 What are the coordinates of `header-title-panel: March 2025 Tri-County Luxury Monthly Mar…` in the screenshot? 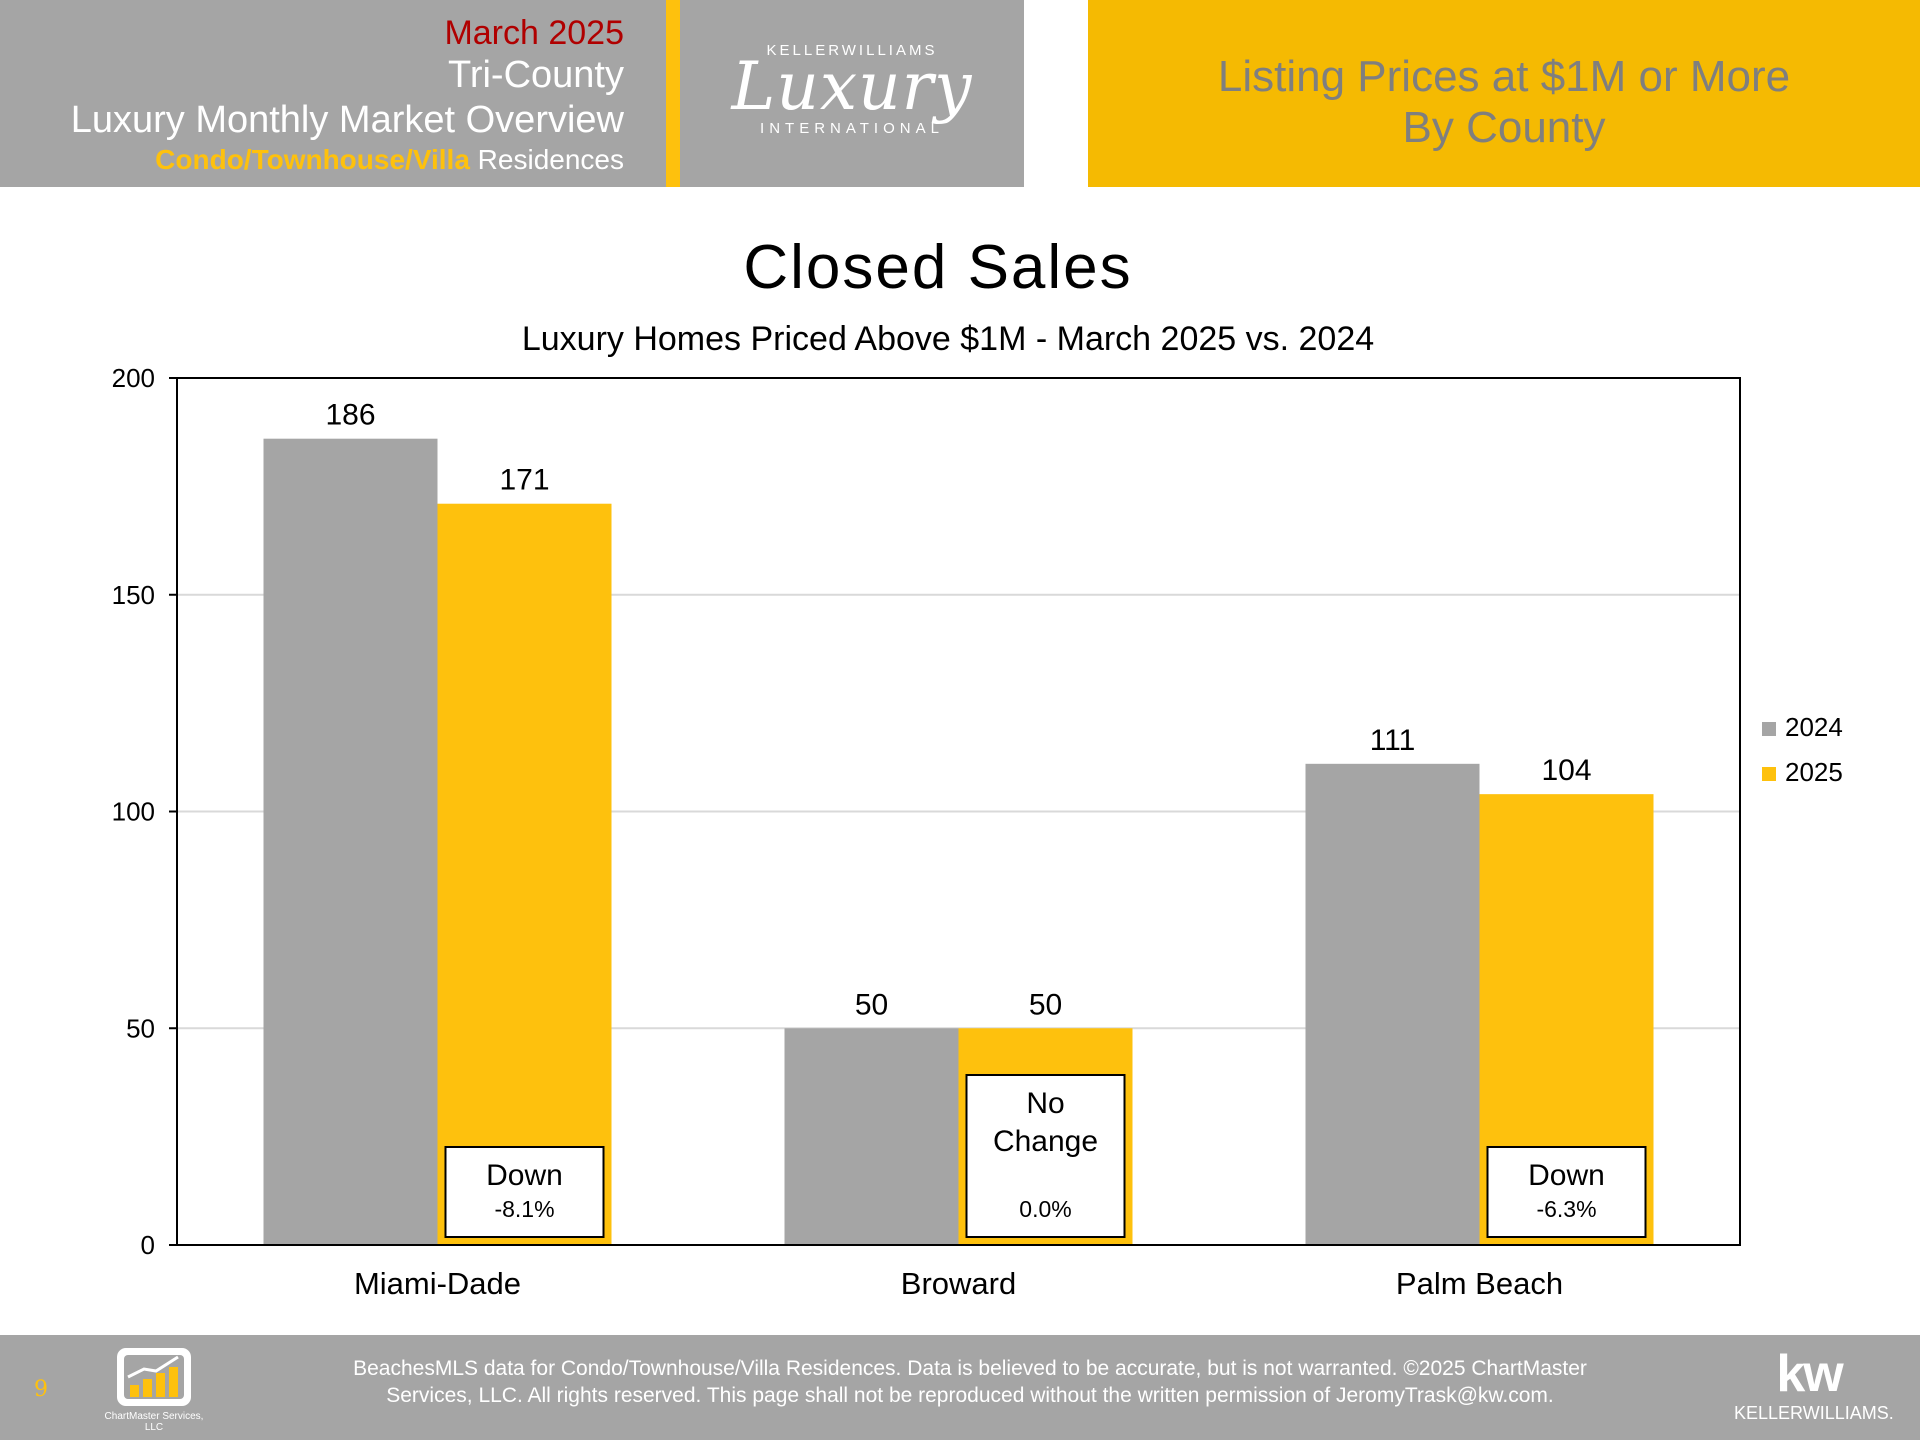 It's located at (333, 93).